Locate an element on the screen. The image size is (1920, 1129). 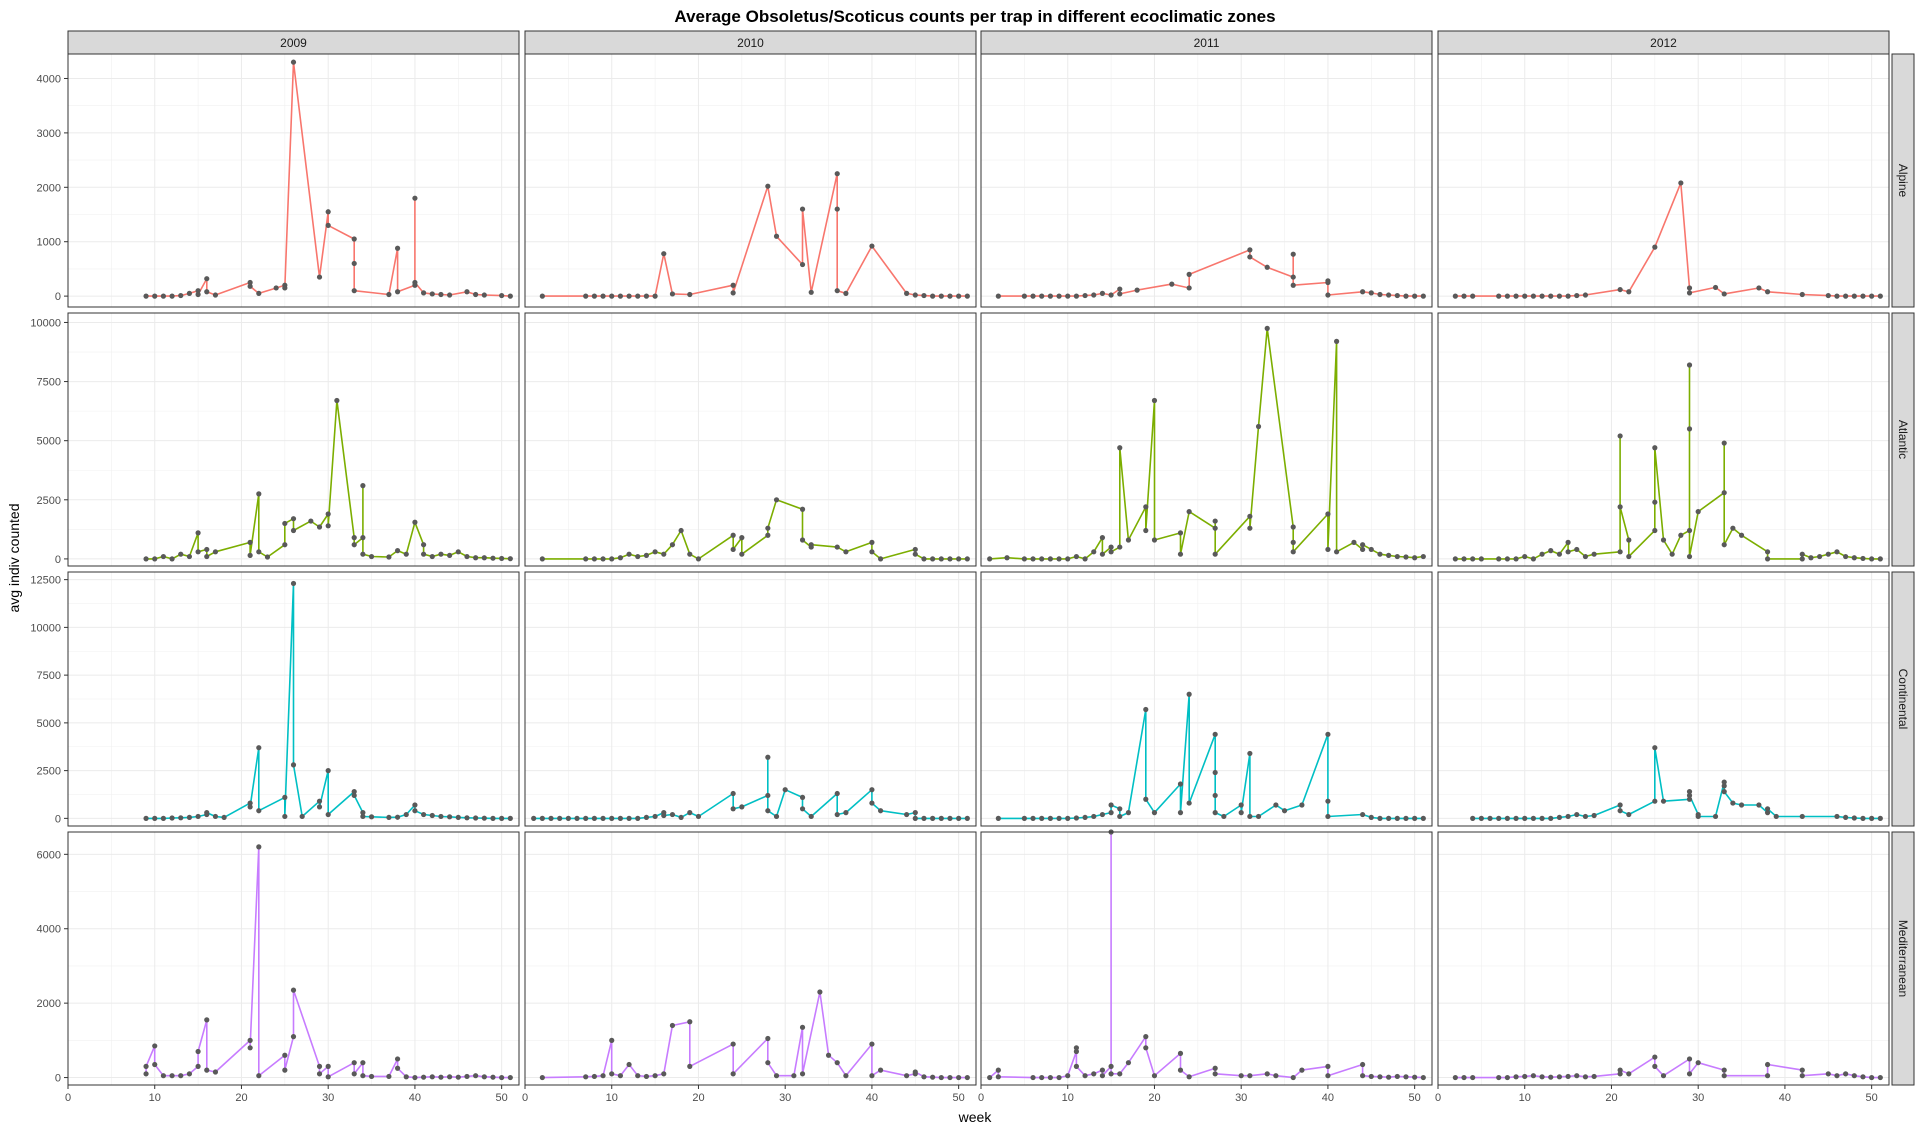
x-axis-title: week is located at coordinates (975, 1117).